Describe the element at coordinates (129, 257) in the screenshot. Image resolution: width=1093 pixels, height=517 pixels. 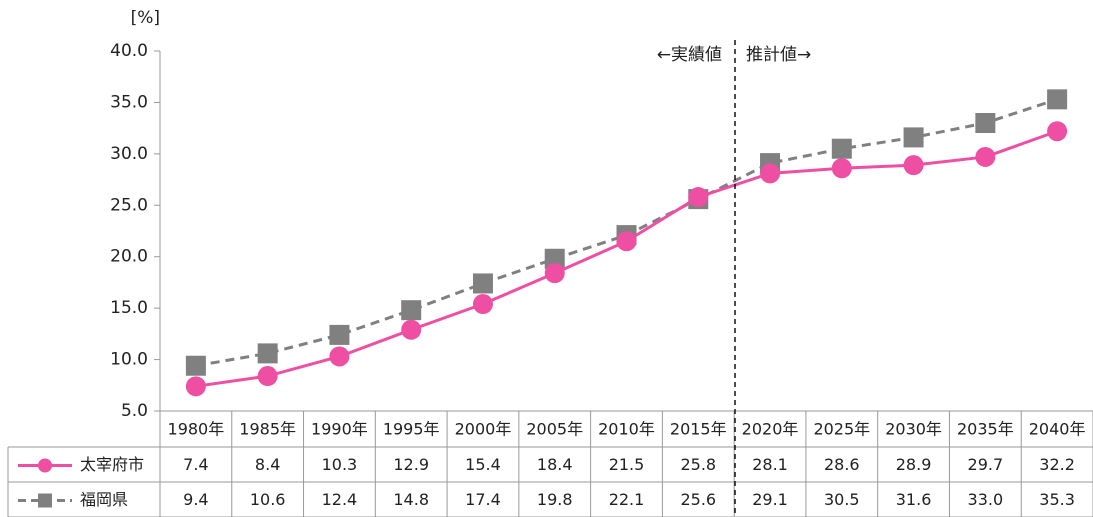
I see `y-tick-label: 20.0` at that location.